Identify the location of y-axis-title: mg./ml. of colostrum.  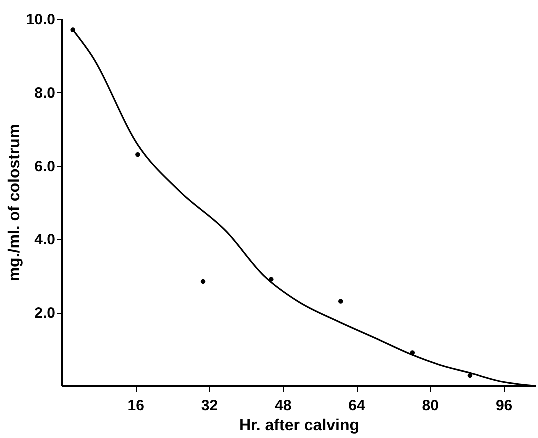
(15, 203).